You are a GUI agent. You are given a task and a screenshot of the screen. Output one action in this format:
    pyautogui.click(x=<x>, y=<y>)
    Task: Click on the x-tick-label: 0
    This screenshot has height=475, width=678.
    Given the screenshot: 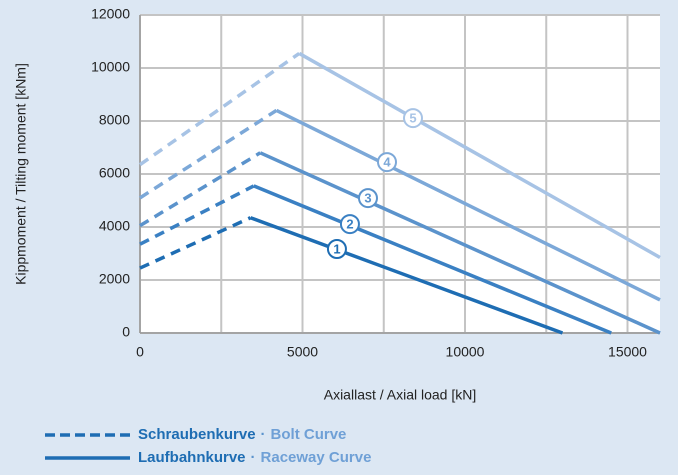 What is the action you would take?
    pyautogui.click(x=140, y=352)
    